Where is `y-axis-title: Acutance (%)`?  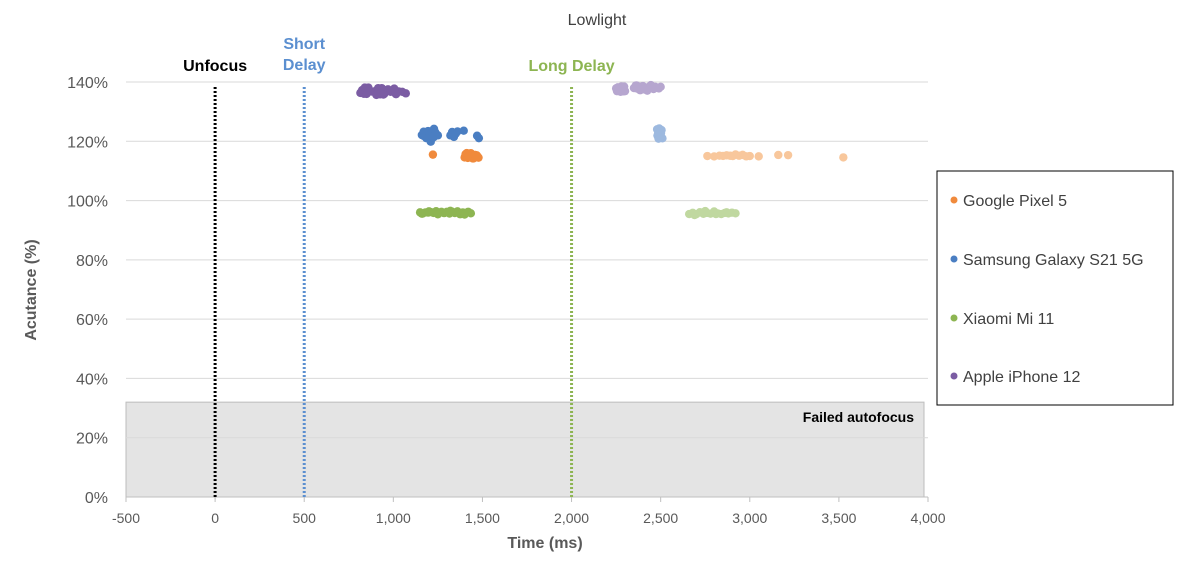
y-axis-title: Acutance (%) is located at coordinates (31, 289).